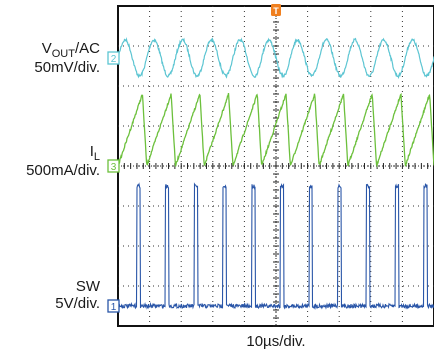  What do you see at coordinates (91, 151) in the screenshot?
I see `il-label-main: I` at bounding box center [91, 151].